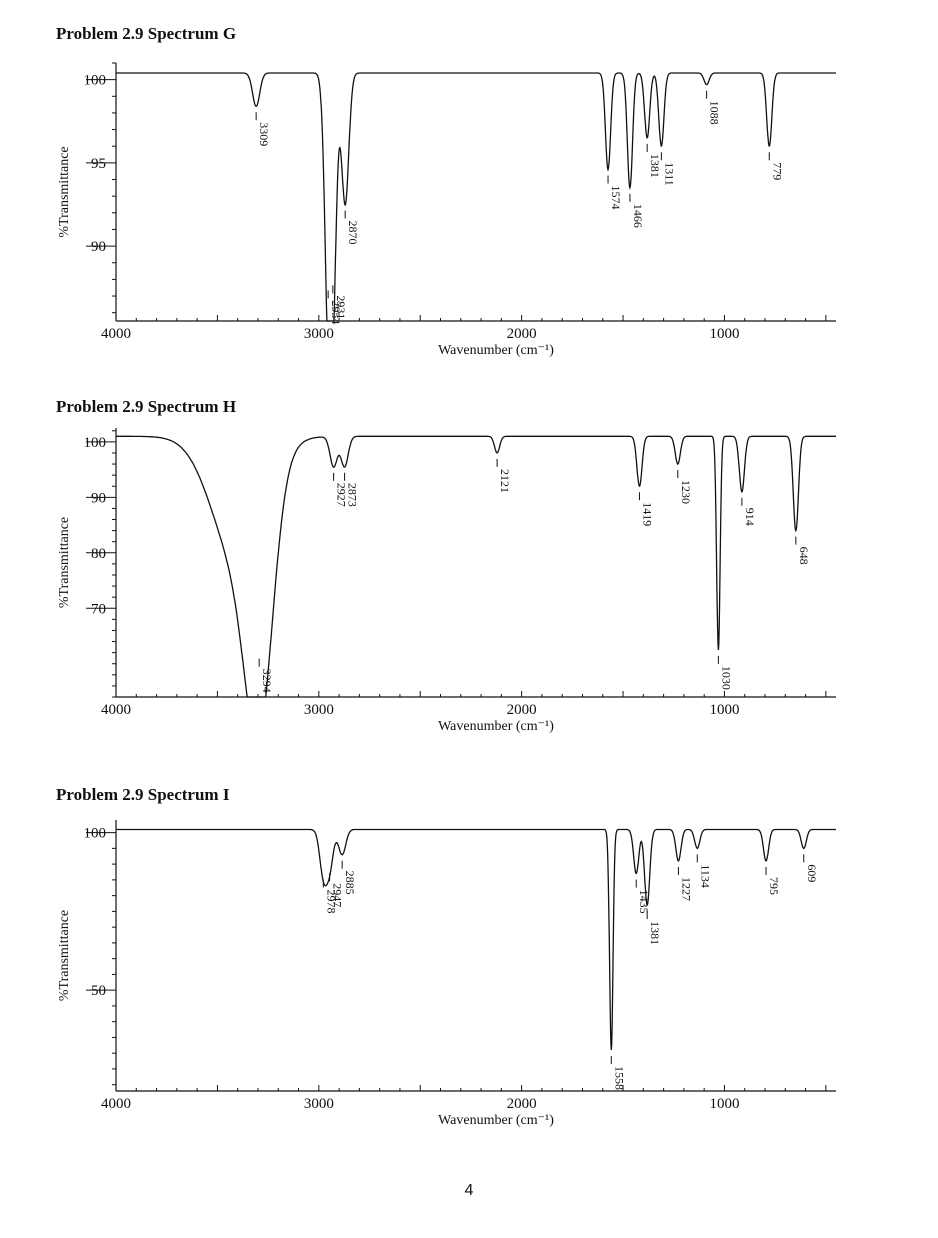  What do you see at coordinates (350, 883) in the screenshot?
I see `peak-label: 2885` at bounding box center [350, 883].